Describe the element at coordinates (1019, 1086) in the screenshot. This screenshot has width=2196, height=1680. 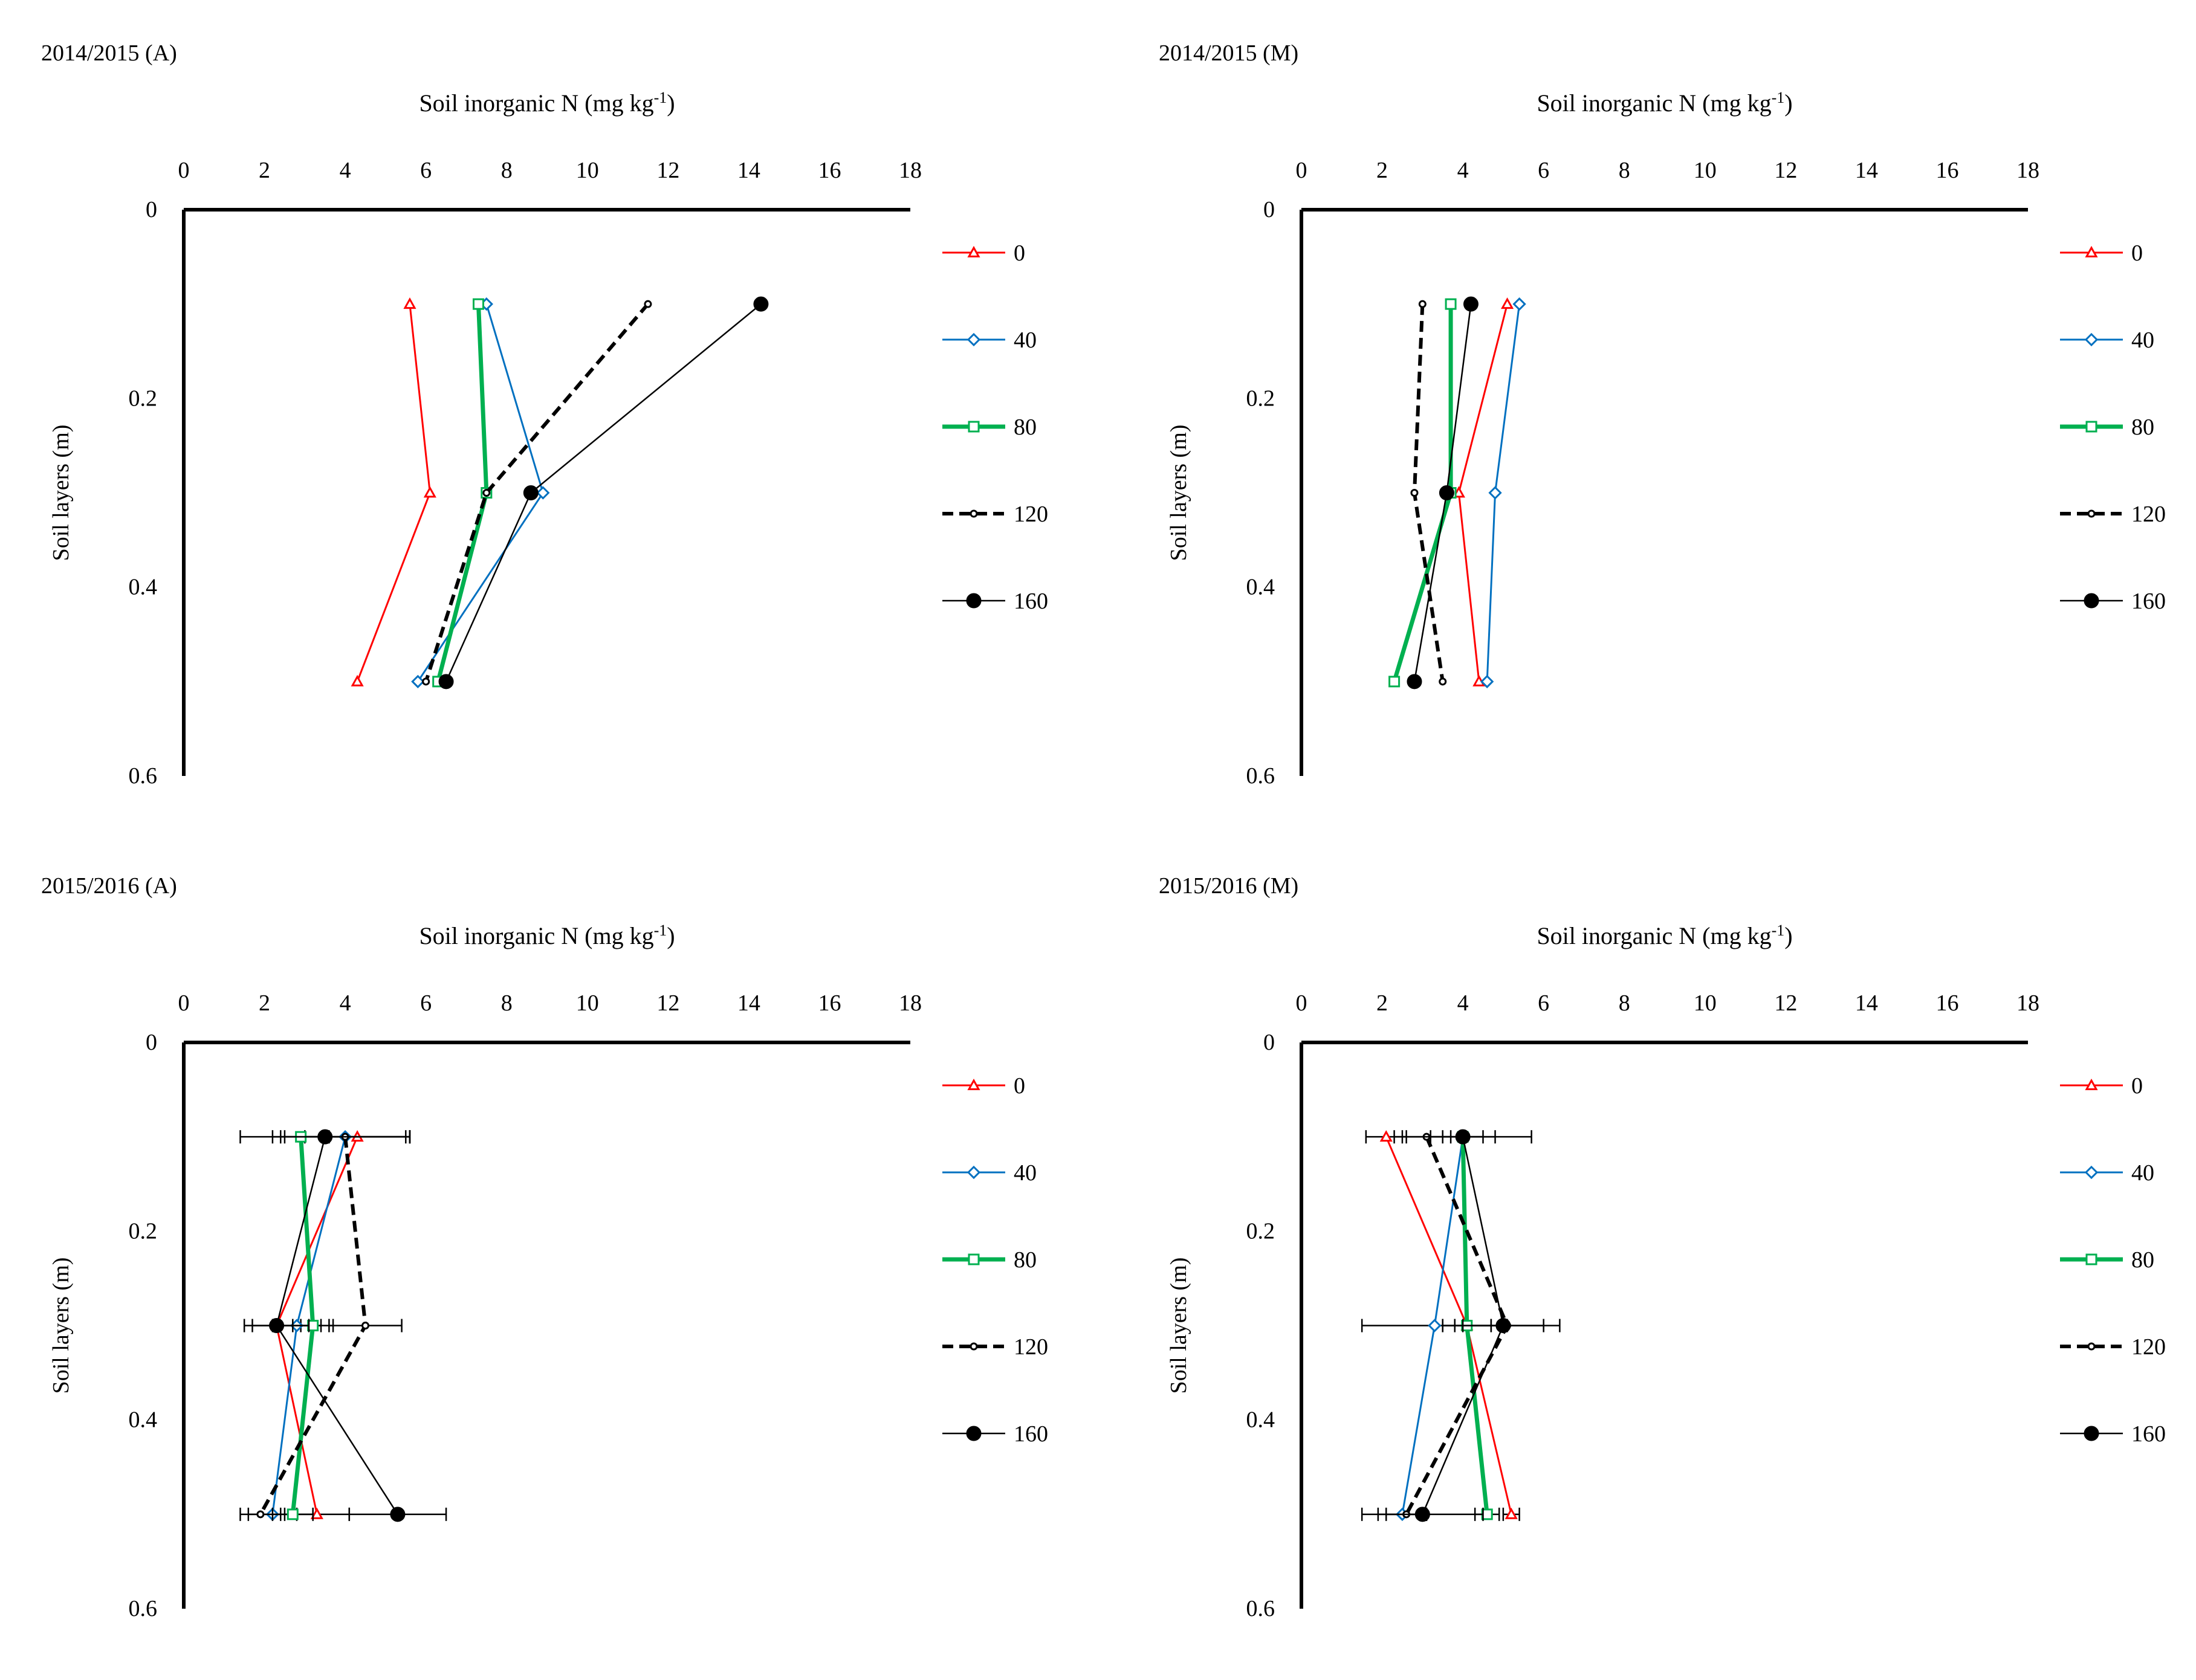
I see `legend-label: 0` at that location.